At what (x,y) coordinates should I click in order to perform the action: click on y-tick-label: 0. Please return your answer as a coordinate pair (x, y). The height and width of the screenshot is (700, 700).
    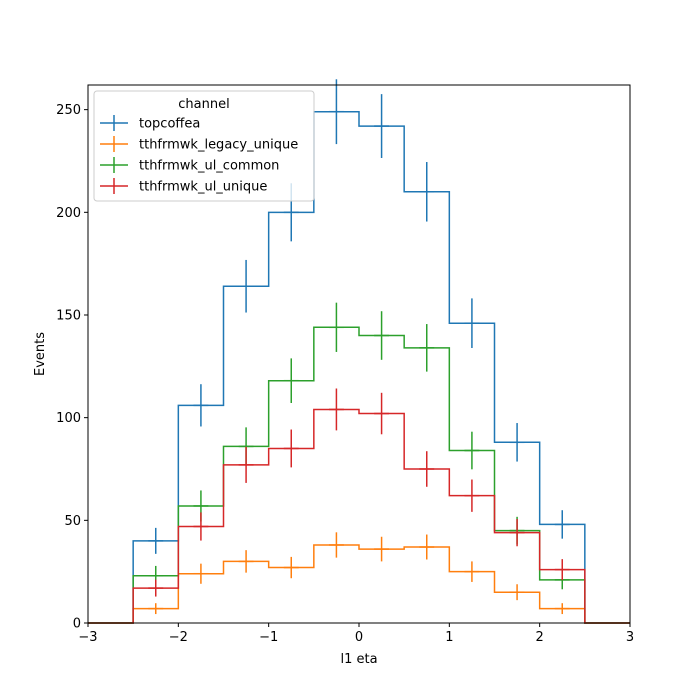
    Looking at the image, I should click on (77, 624).